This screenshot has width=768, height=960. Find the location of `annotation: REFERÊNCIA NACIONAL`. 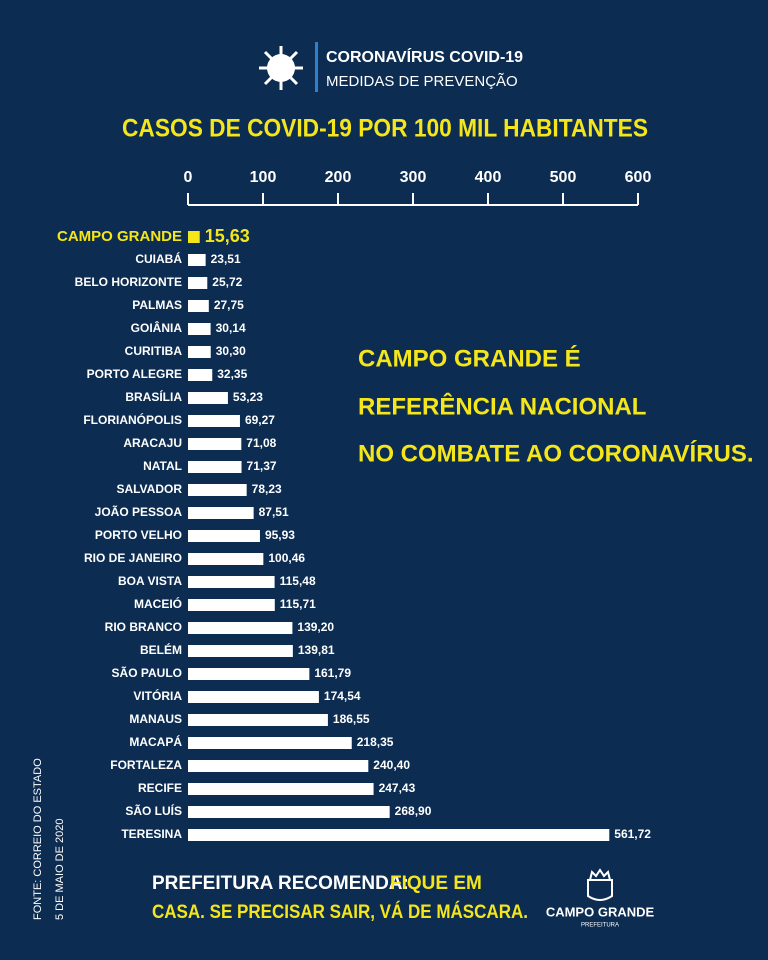

annotation: REFERÊNCIA NACIONAL is located at coordinates (502, 406).